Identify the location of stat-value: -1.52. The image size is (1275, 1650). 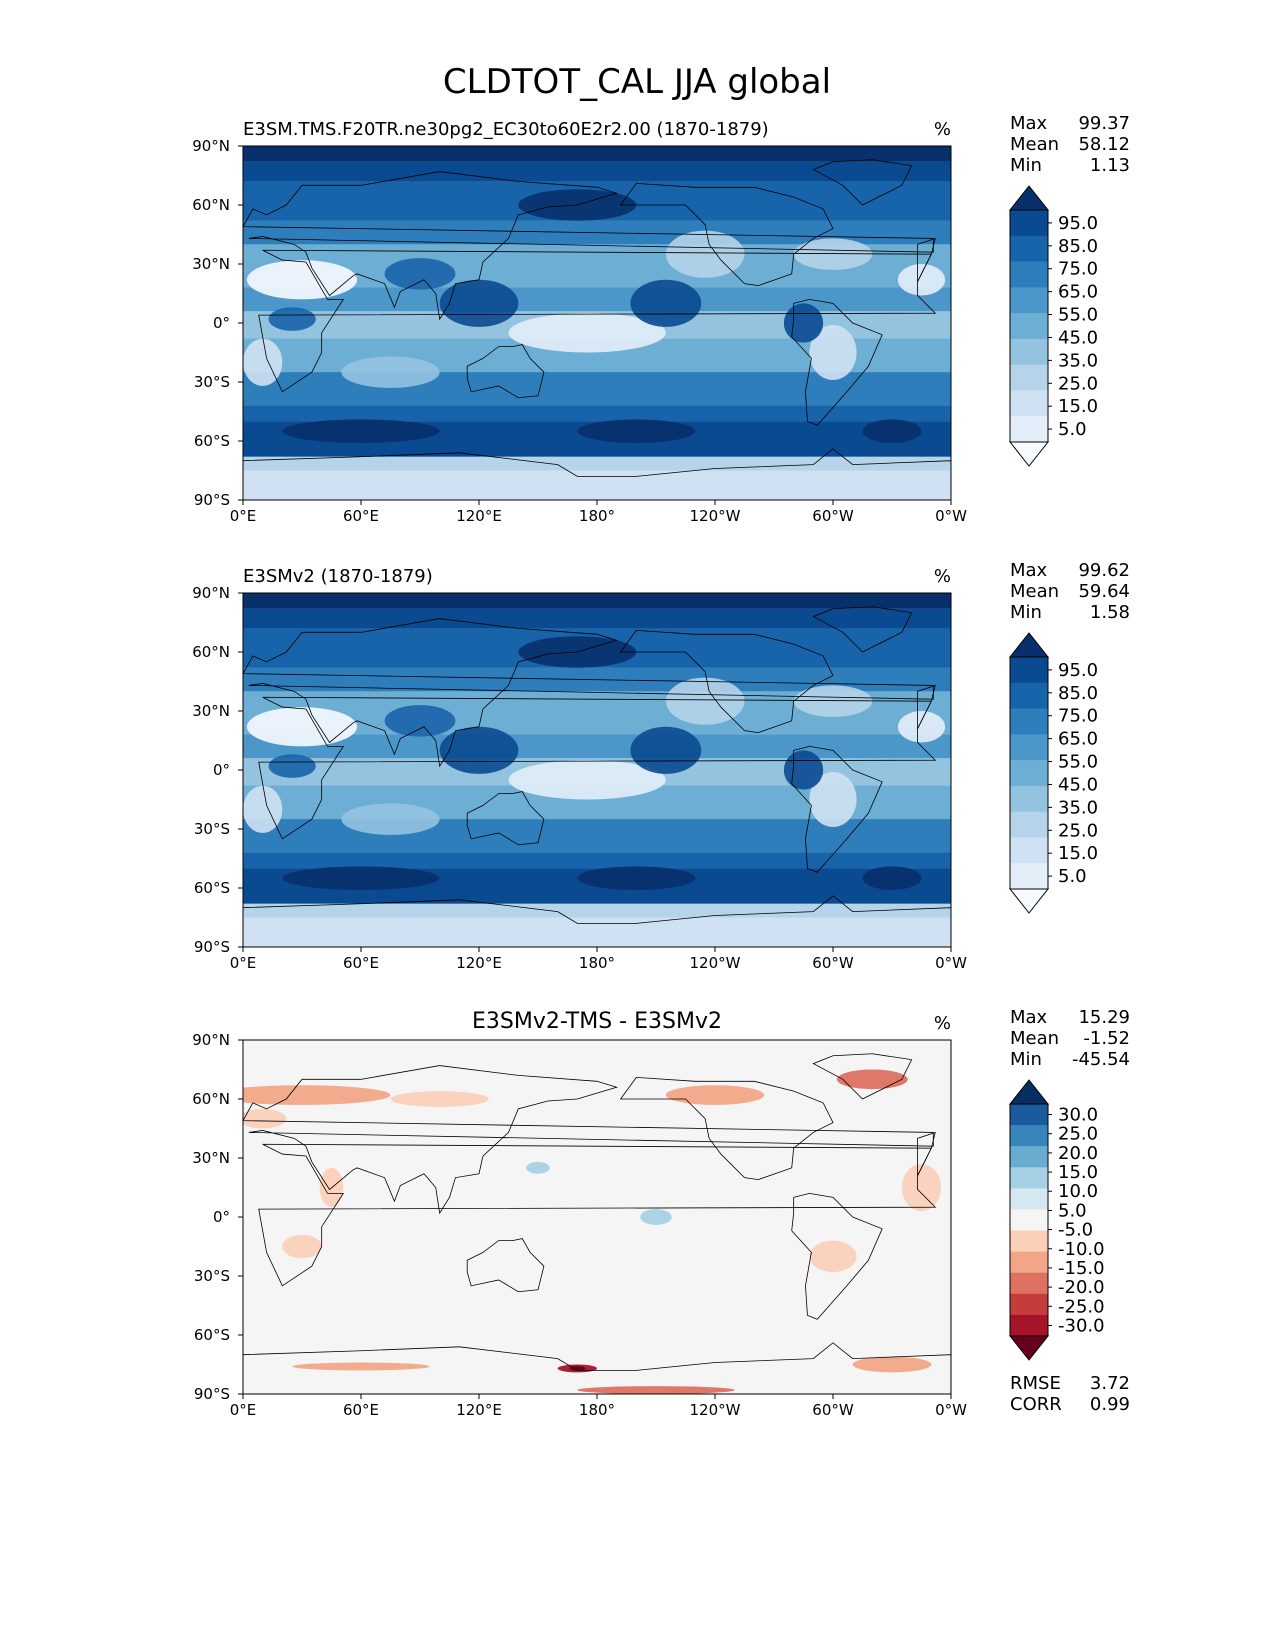
(1106, 1038).